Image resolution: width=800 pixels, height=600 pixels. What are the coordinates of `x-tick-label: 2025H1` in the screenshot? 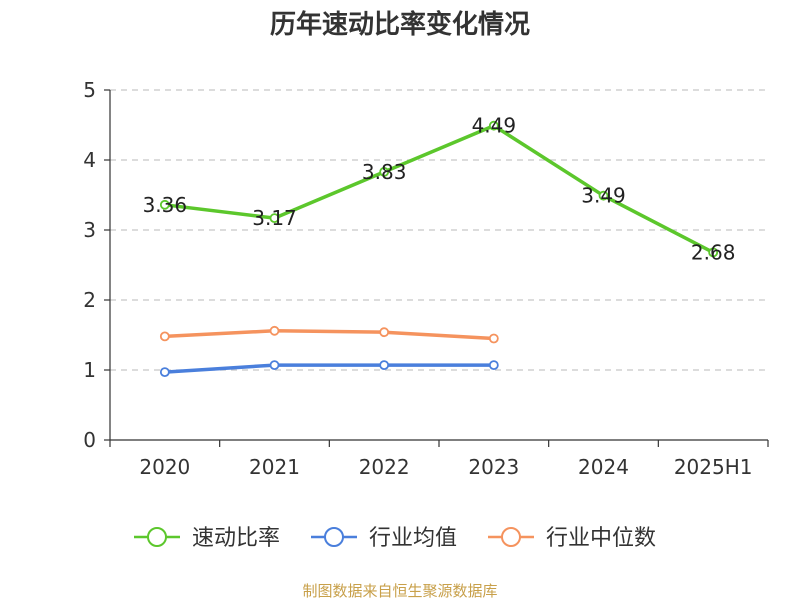 It's located at (713, 467).